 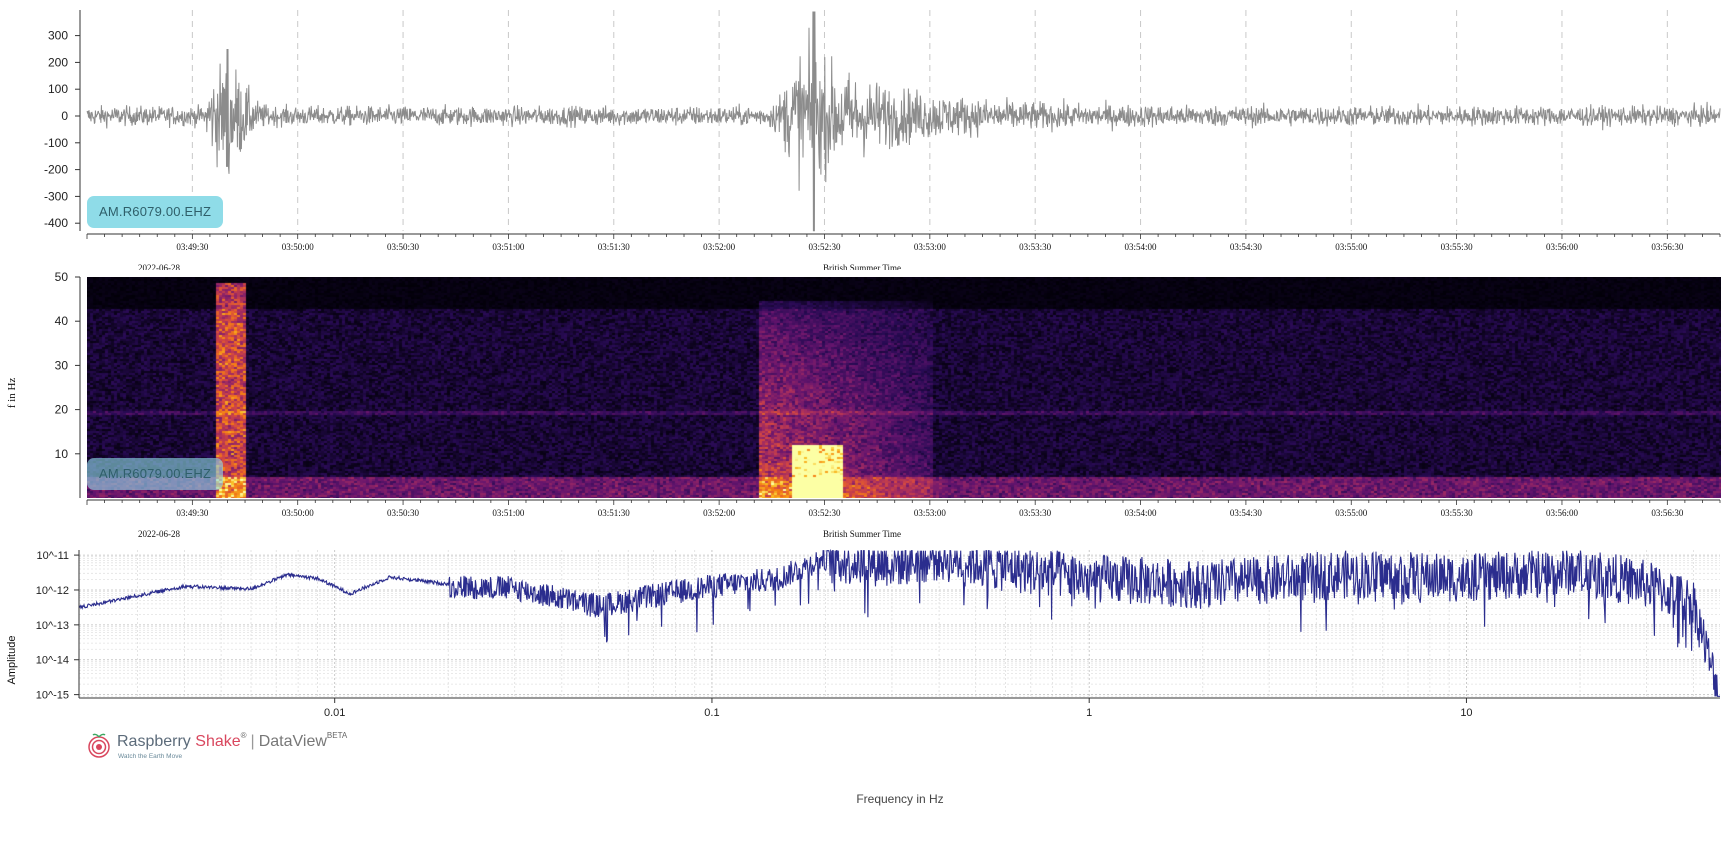 What do you see at coordinates (99, 745) in the screenshot?
I see `raspberry-shake-logo-icon` at bounding box center [99, 745].